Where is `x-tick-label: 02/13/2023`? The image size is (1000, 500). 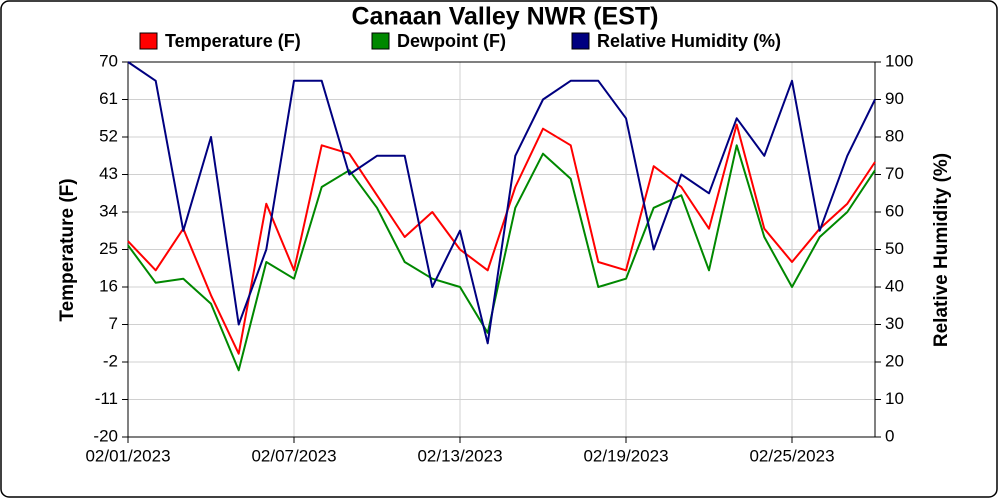
x-tick-label: 02/13/2023 is located at coordinates (459, 455).